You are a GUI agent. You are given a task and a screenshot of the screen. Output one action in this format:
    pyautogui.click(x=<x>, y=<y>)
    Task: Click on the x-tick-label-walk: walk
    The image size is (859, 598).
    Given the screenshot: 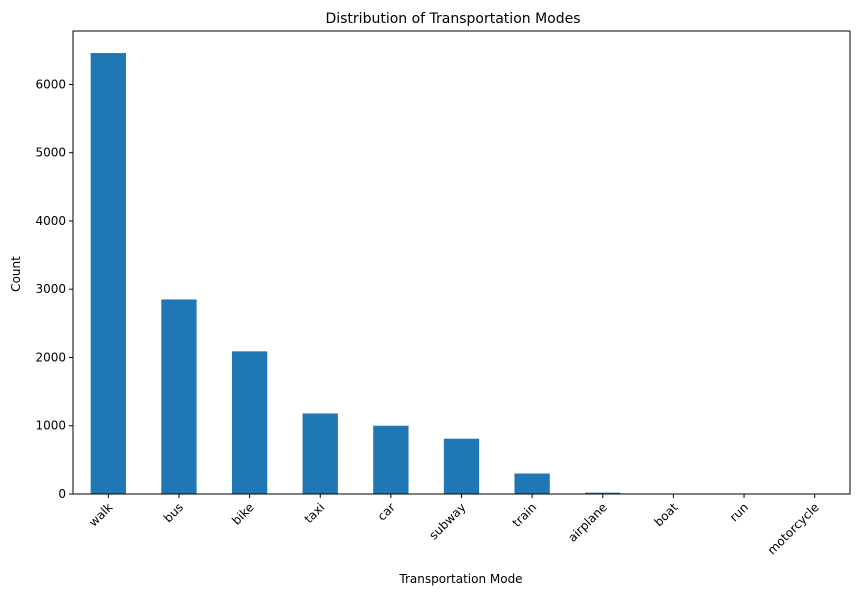 What is the action you would take?
    pyautogui.click(x=100, y=514)
    